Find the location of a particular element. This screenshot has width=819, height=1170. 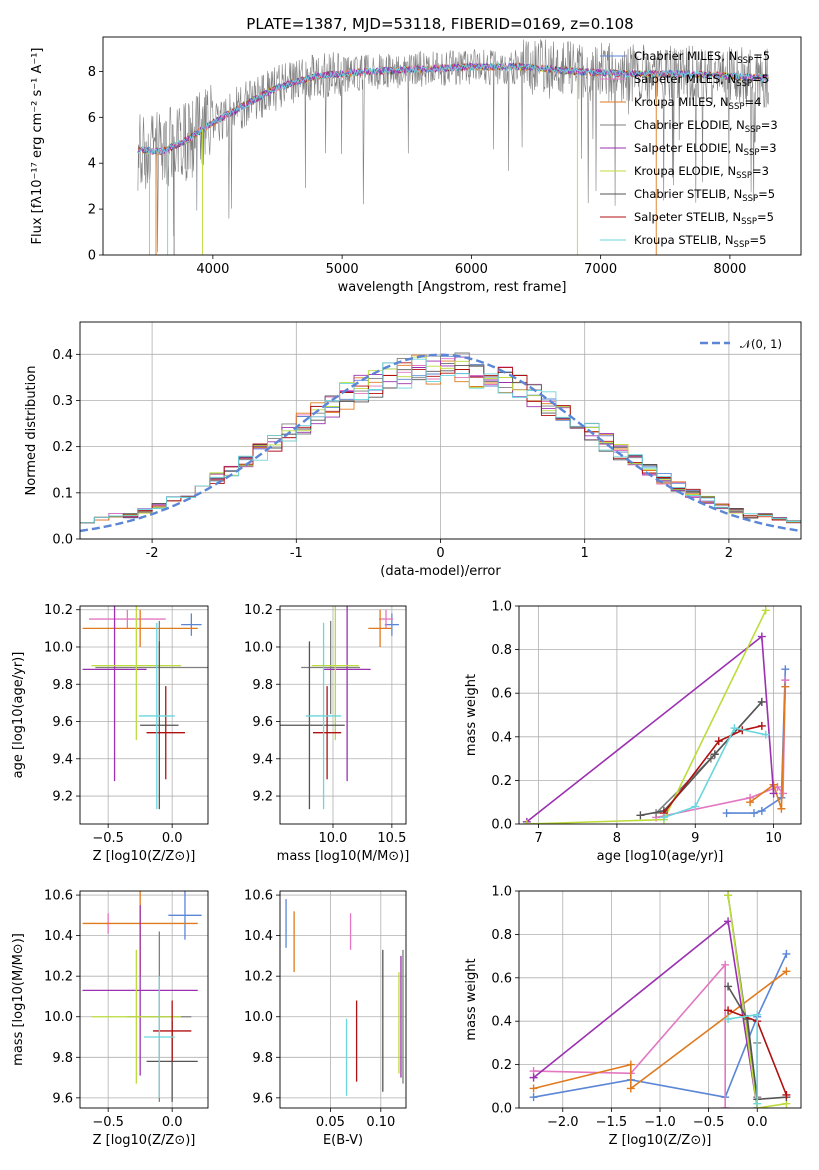

age_vs_Z-ytick-label: 10.2 is located at coordinates (58, 610).